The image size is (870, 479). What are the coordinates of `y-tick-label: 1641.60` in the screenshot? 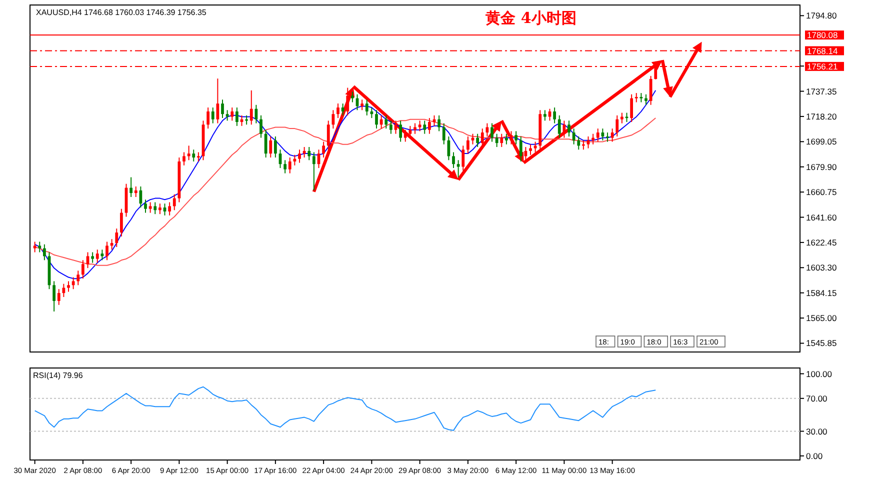 It's located at (821, 217).